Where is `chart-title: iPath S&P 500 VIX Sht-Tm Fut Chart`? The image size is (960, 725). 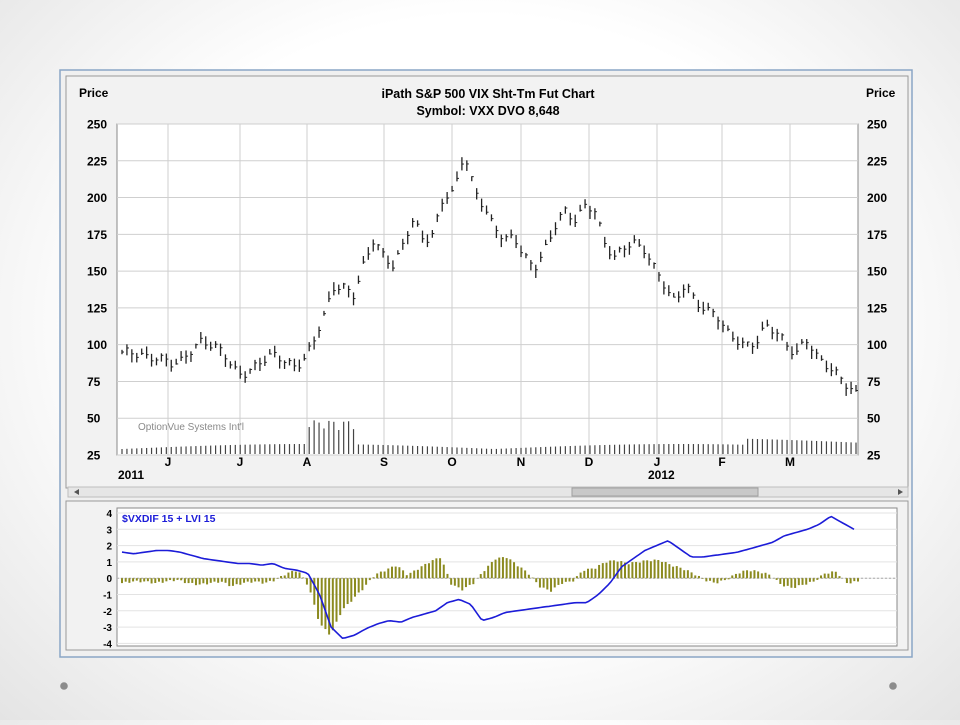
chart-title: iPath S&P 500 VIX Sht-Tm Fut Chart is located at coordinates (488, 94).